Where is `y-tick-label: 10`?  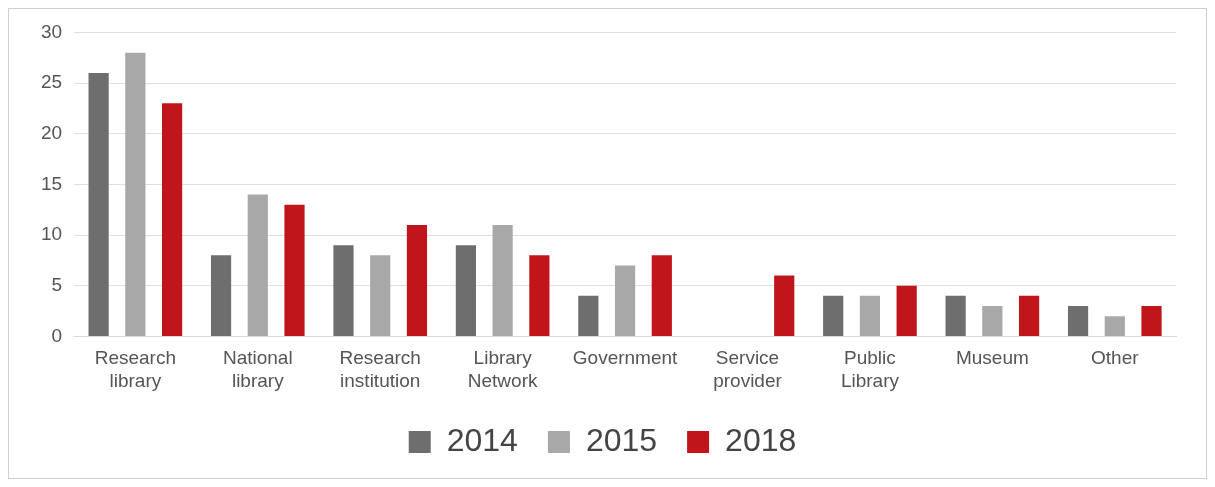 y-tick-label: 10 is located at coordinates (51, 234).